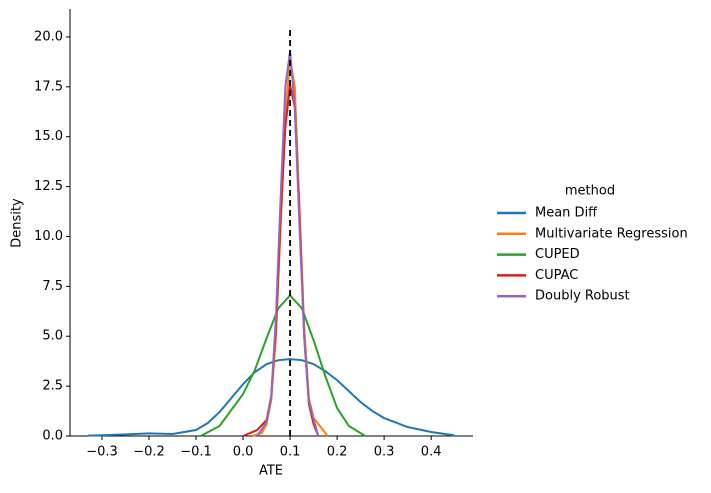  Describe the element at coordinates (48, 36) in the screenshot. I see `y-tick-label: 20.0` at that location.